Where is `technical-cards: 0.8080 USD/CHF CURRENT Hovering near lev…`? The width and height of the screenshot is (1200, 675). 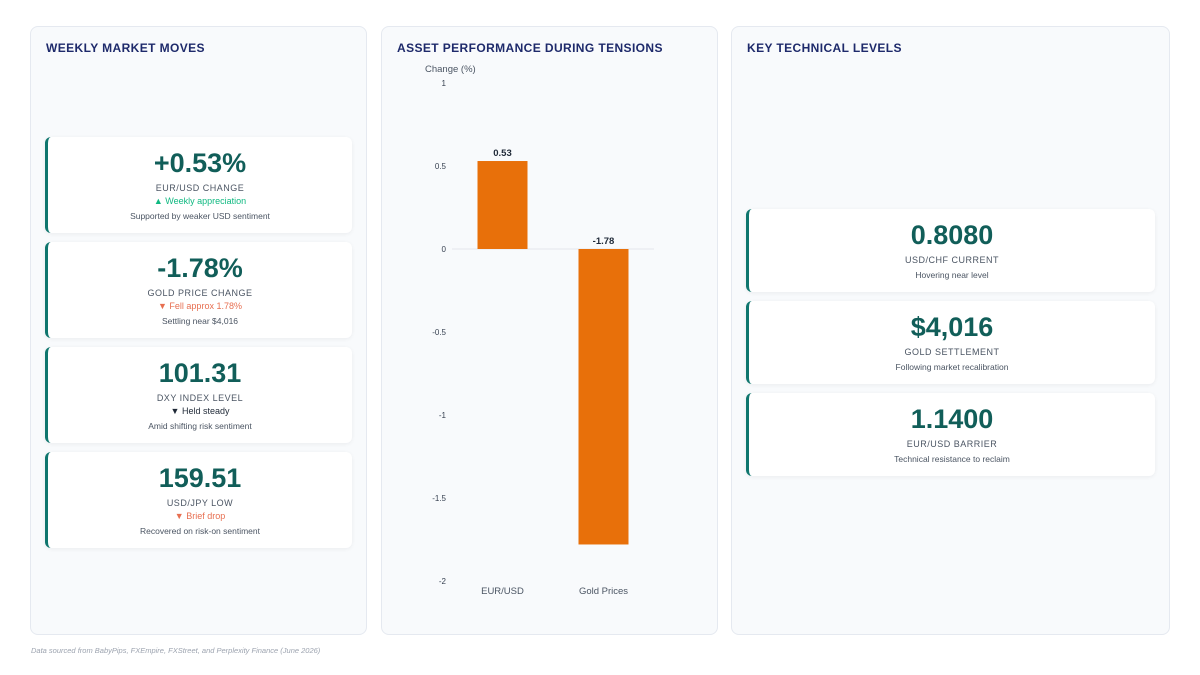 technical-cards: 0.8080 USD/CHF CURRENT Hovering near lev… is located at coordinates (950, 342).